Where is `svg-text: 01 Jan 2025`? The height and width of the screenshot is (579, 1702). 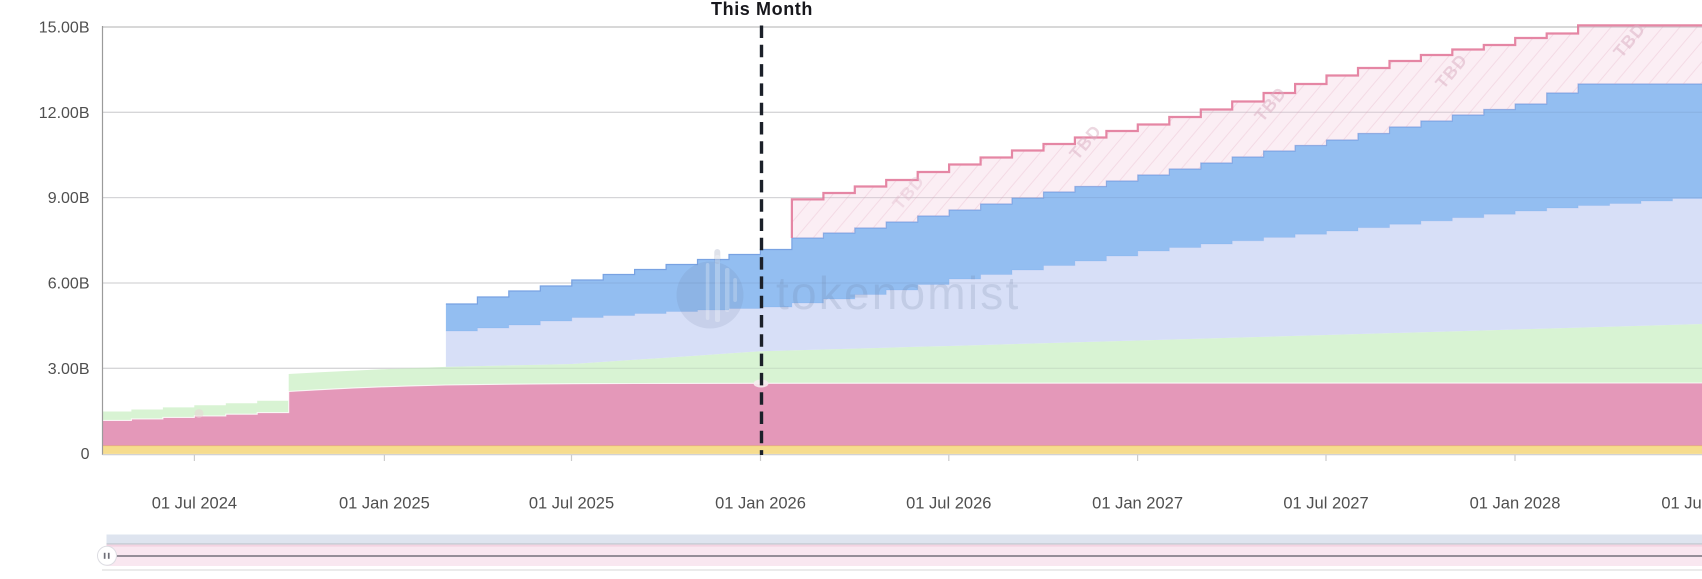
svg-text: 01 Jan 2025 is located at coordinates (384, 504).